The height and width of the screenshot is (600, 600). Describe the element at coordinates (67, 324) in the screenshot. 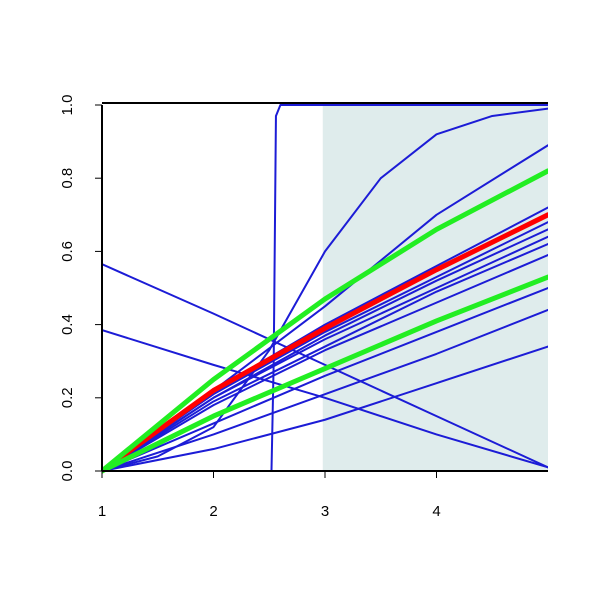

I see `y-tick-label: 0.4` at that location.